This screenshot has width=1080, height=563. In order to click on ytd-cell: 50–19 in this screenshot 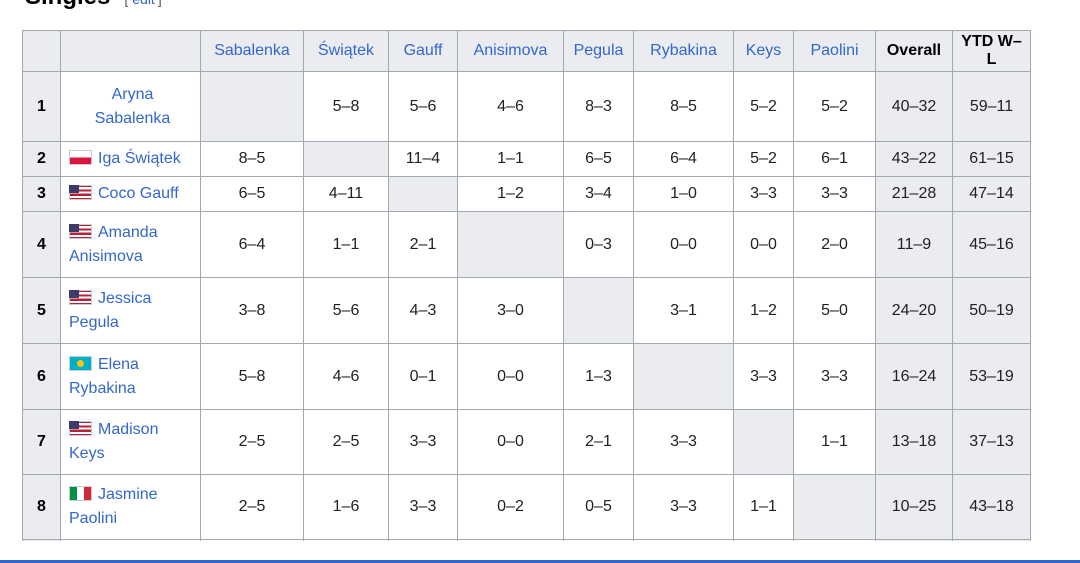, I will do `click(991, 310)`.